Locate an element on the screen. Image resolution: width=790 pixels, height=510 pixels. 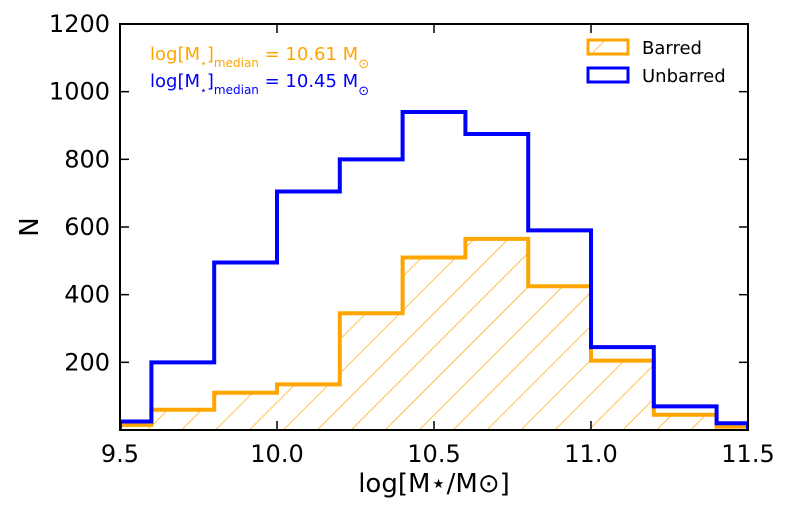
x-tick-label-1: 10.0 is located at coordinates (276, 454).